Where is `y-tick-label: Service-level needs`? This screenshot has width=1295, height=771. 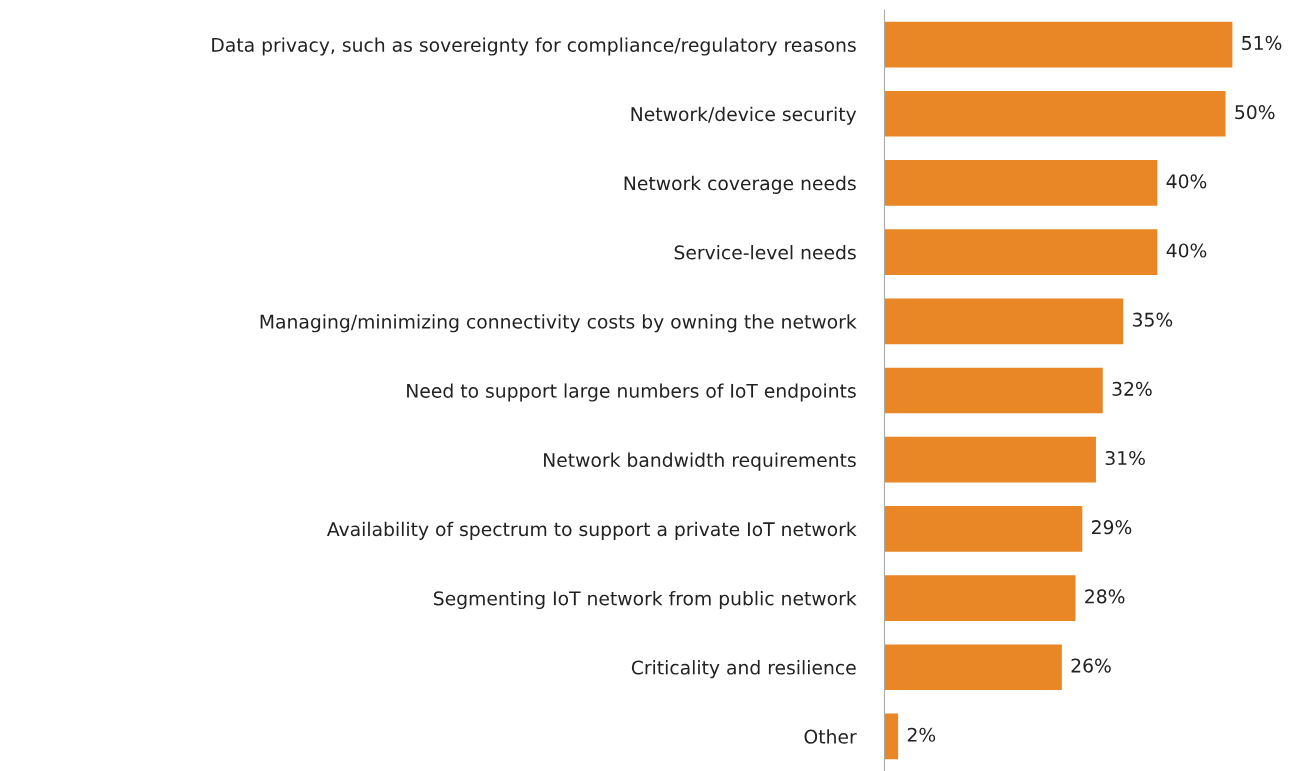
y-tick-label: Service-level needs is located at coordinates (765, 252).